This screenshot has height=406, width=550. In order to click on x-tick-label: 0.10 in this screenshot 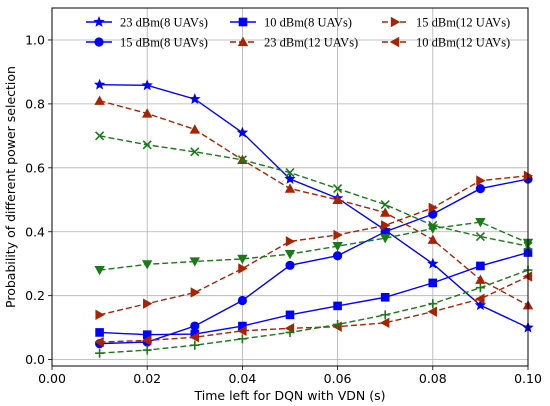, I will do `click(528, 378)`.